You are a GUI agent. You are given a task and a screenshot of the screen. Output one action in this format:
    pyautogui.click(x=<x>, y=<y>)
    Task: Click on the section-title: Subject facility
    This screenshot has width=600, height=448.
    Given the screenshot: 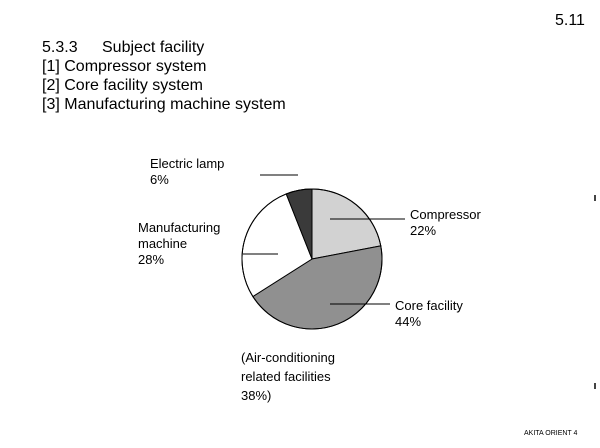 What is the action you would take?
    pyautogui.click(x=153, y=47)
    